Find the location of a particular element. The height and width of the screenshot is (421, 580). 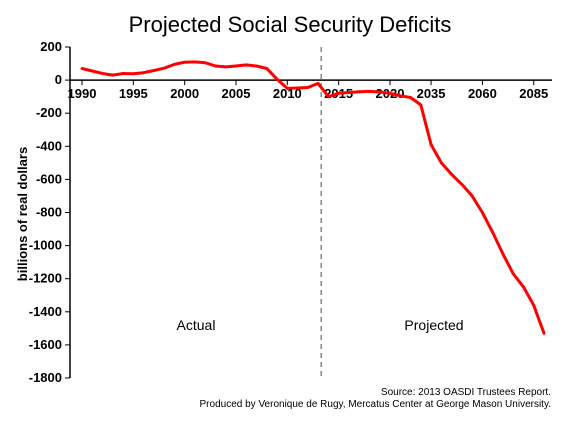

chart-title: Projected Social Security Deficits is located at coordinates (290, 24).